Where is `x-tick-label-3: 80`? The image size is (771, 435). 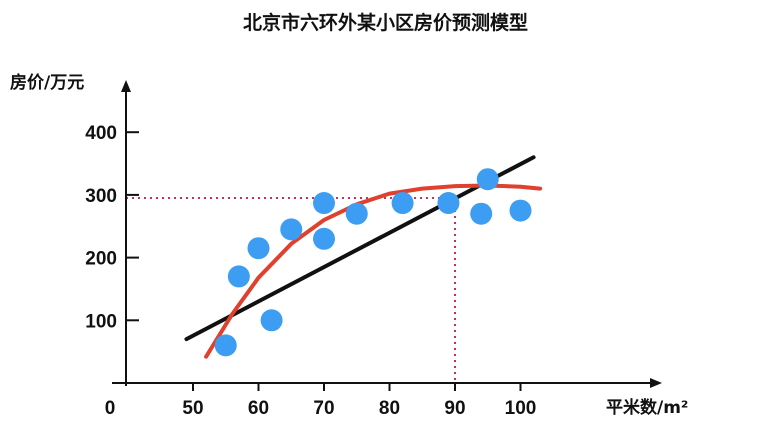 x-tick-label-3: 80 is located at coordinates (389, 408).